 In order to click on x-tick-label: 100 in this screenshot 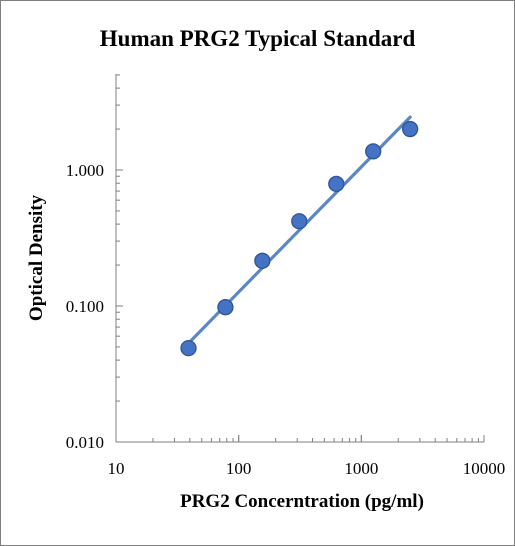, I will do `click(239, 468)`.